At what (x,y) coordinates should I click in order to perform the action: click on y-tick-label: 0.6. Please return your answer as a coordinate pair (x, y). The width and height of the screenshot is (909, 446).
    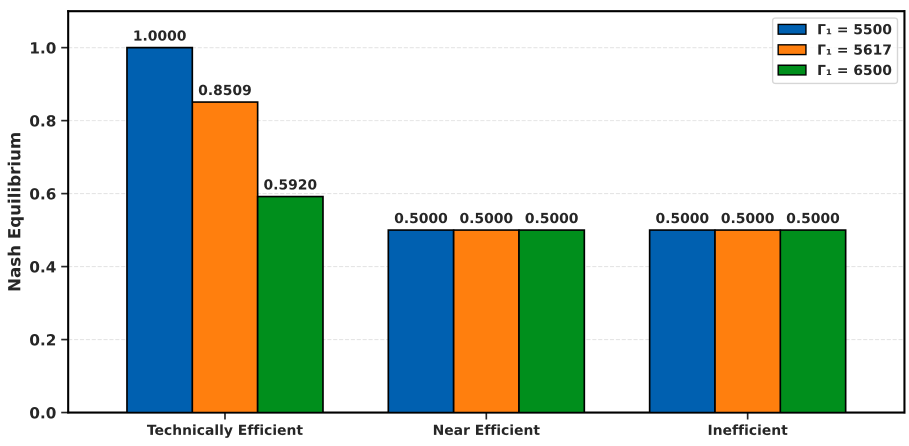
    Looking at the image, I should click on (43, 194).